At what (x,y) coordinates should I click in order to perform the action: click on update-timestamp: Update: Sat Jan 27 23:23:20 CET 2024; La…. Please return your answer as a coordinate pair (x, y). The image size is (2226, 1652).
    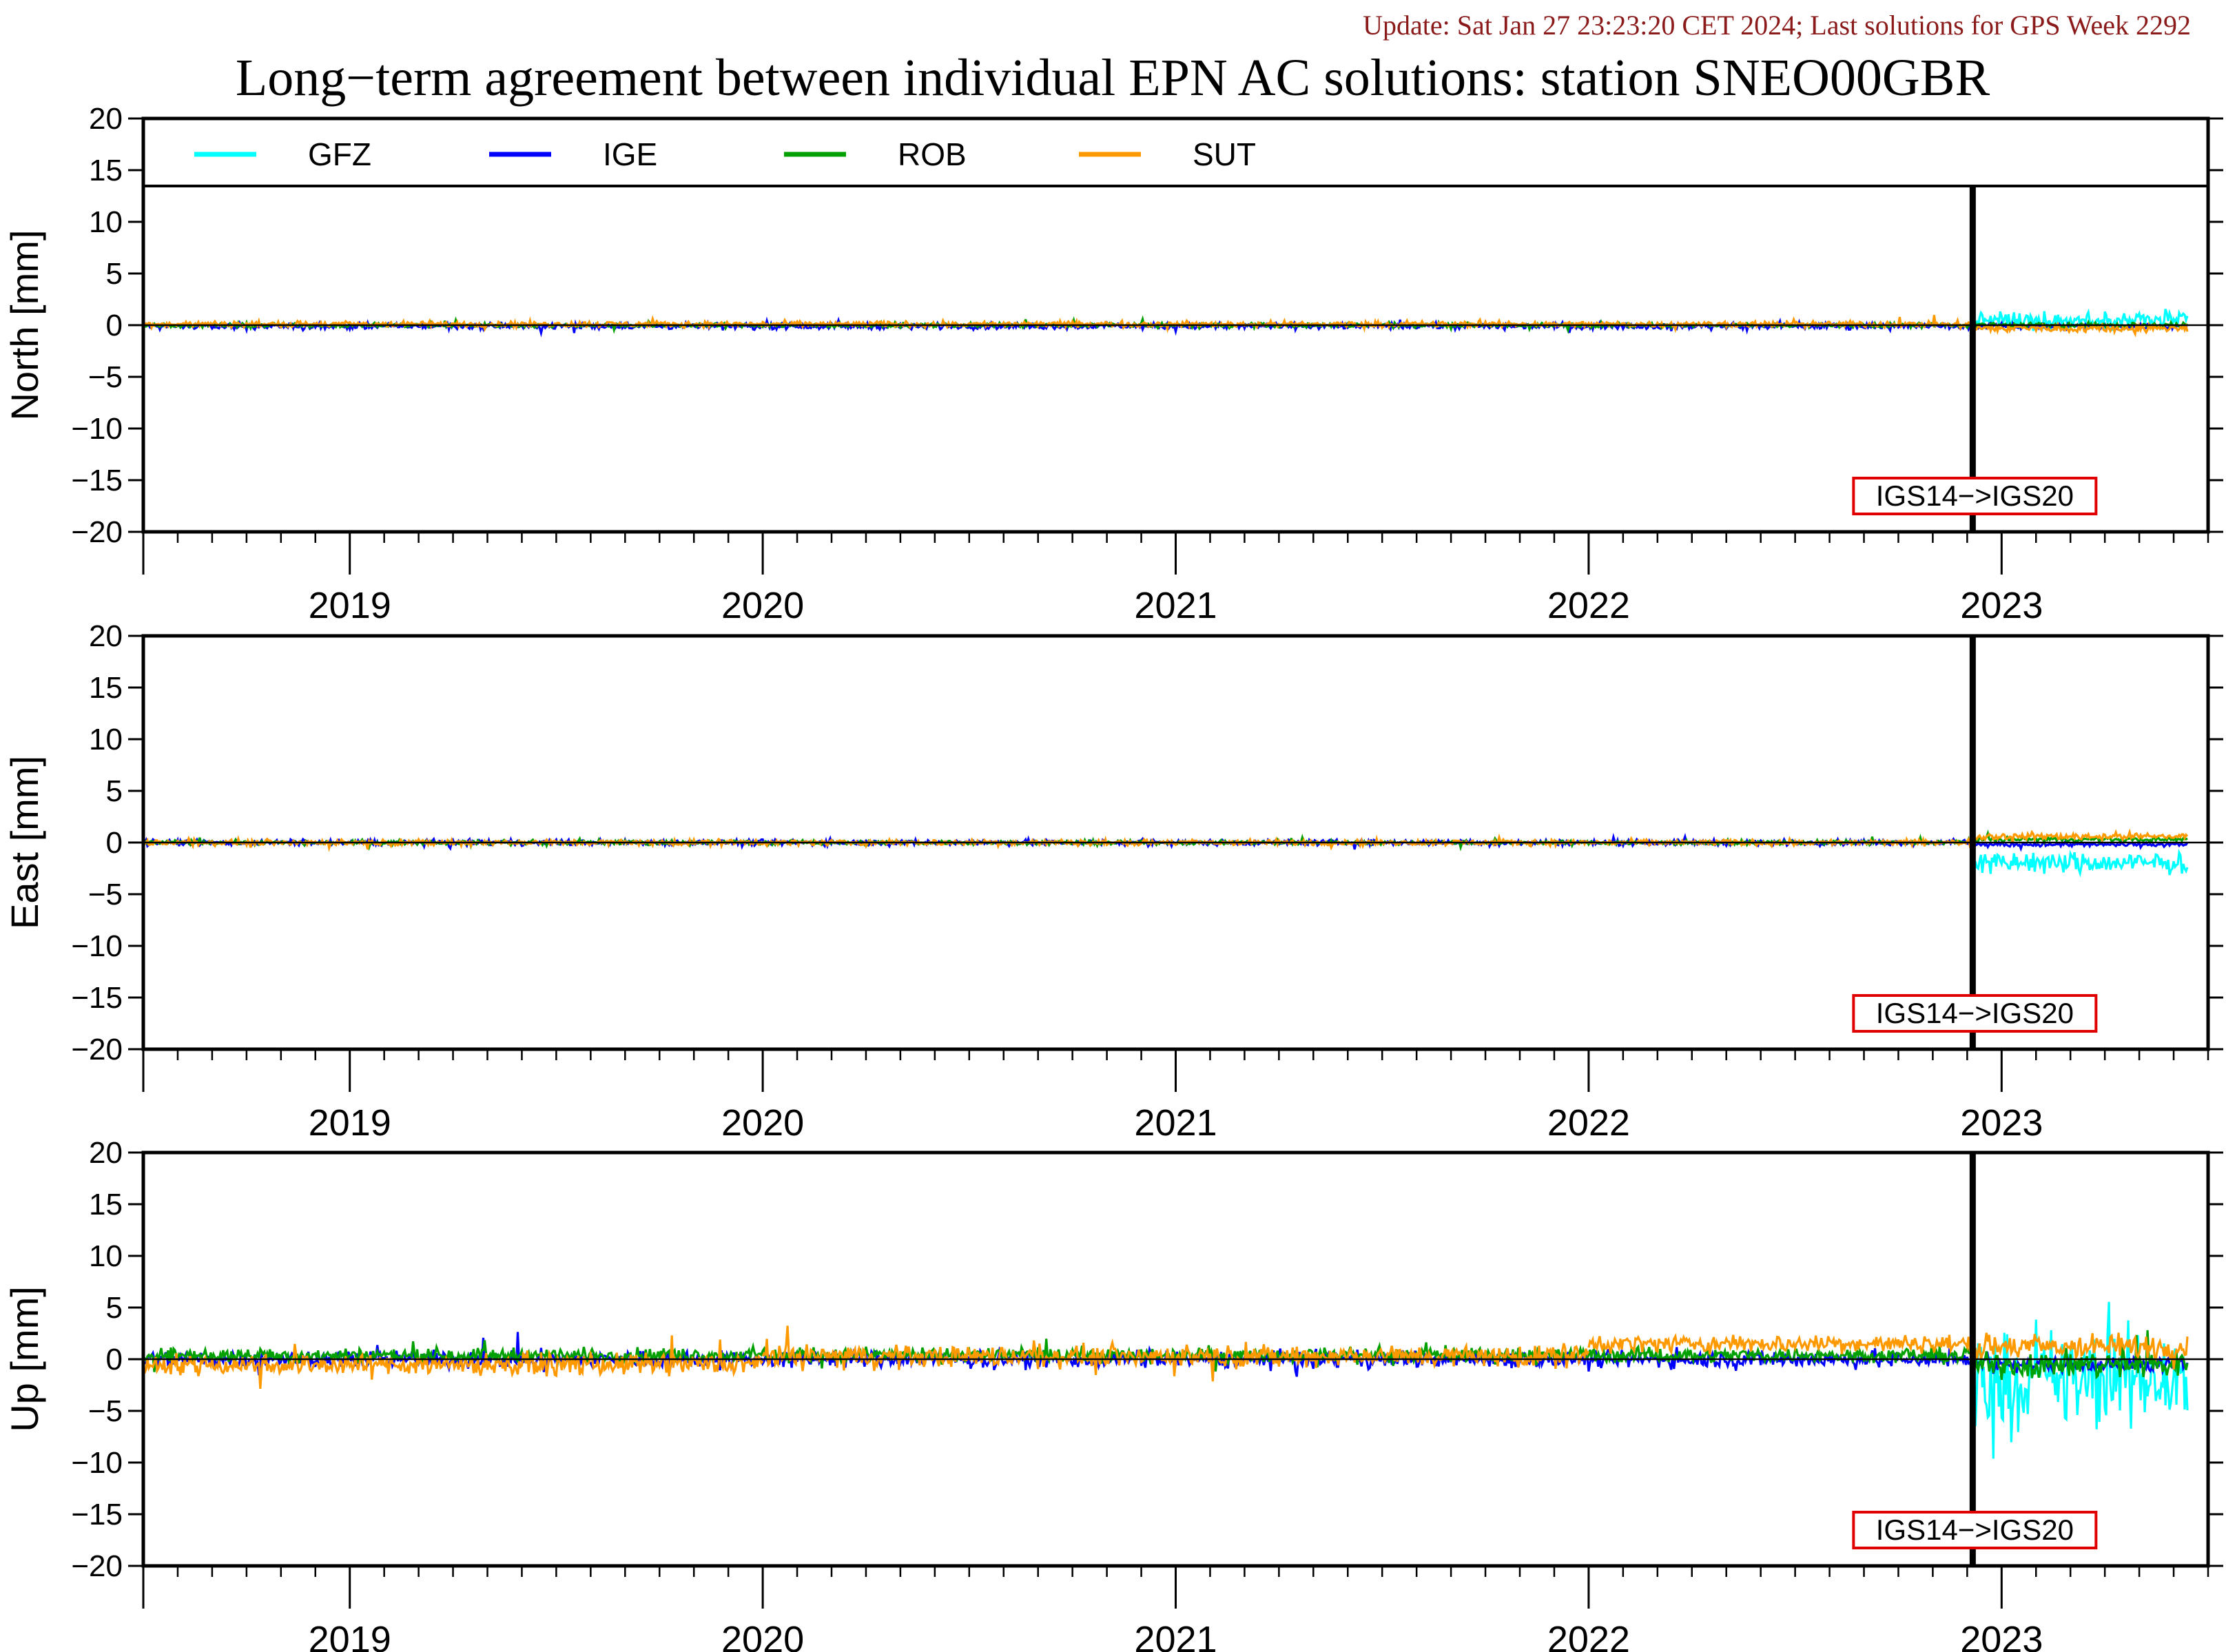
    Looking at the image, I should click on (1777, 25).